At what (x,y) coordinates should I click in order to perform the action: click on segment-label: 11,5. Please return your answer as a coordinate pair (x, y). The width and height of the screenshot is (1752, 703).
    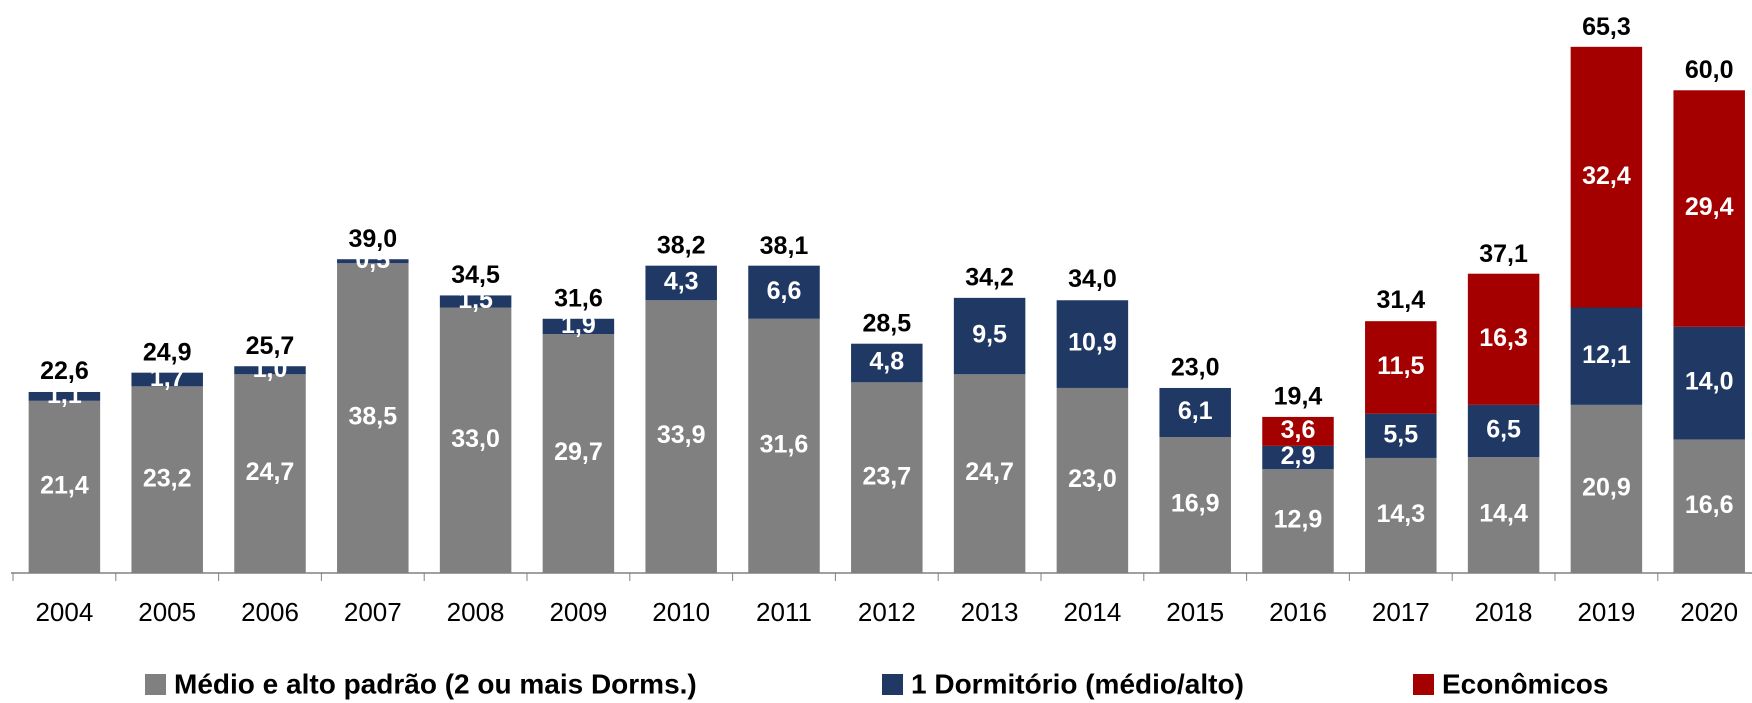
    Looking at the image, I should click on (1400, 366).